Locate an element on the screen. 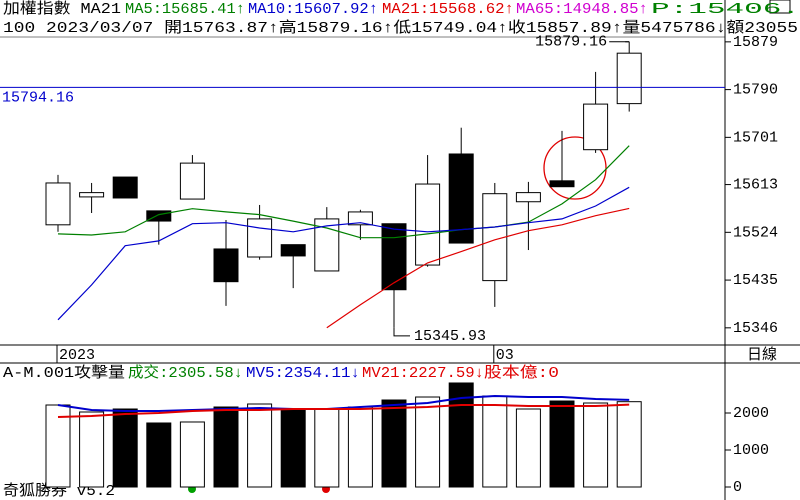 This screenshot has height=500, width=800. y-tick-label: 15346 is located at coordinates (755, 328).